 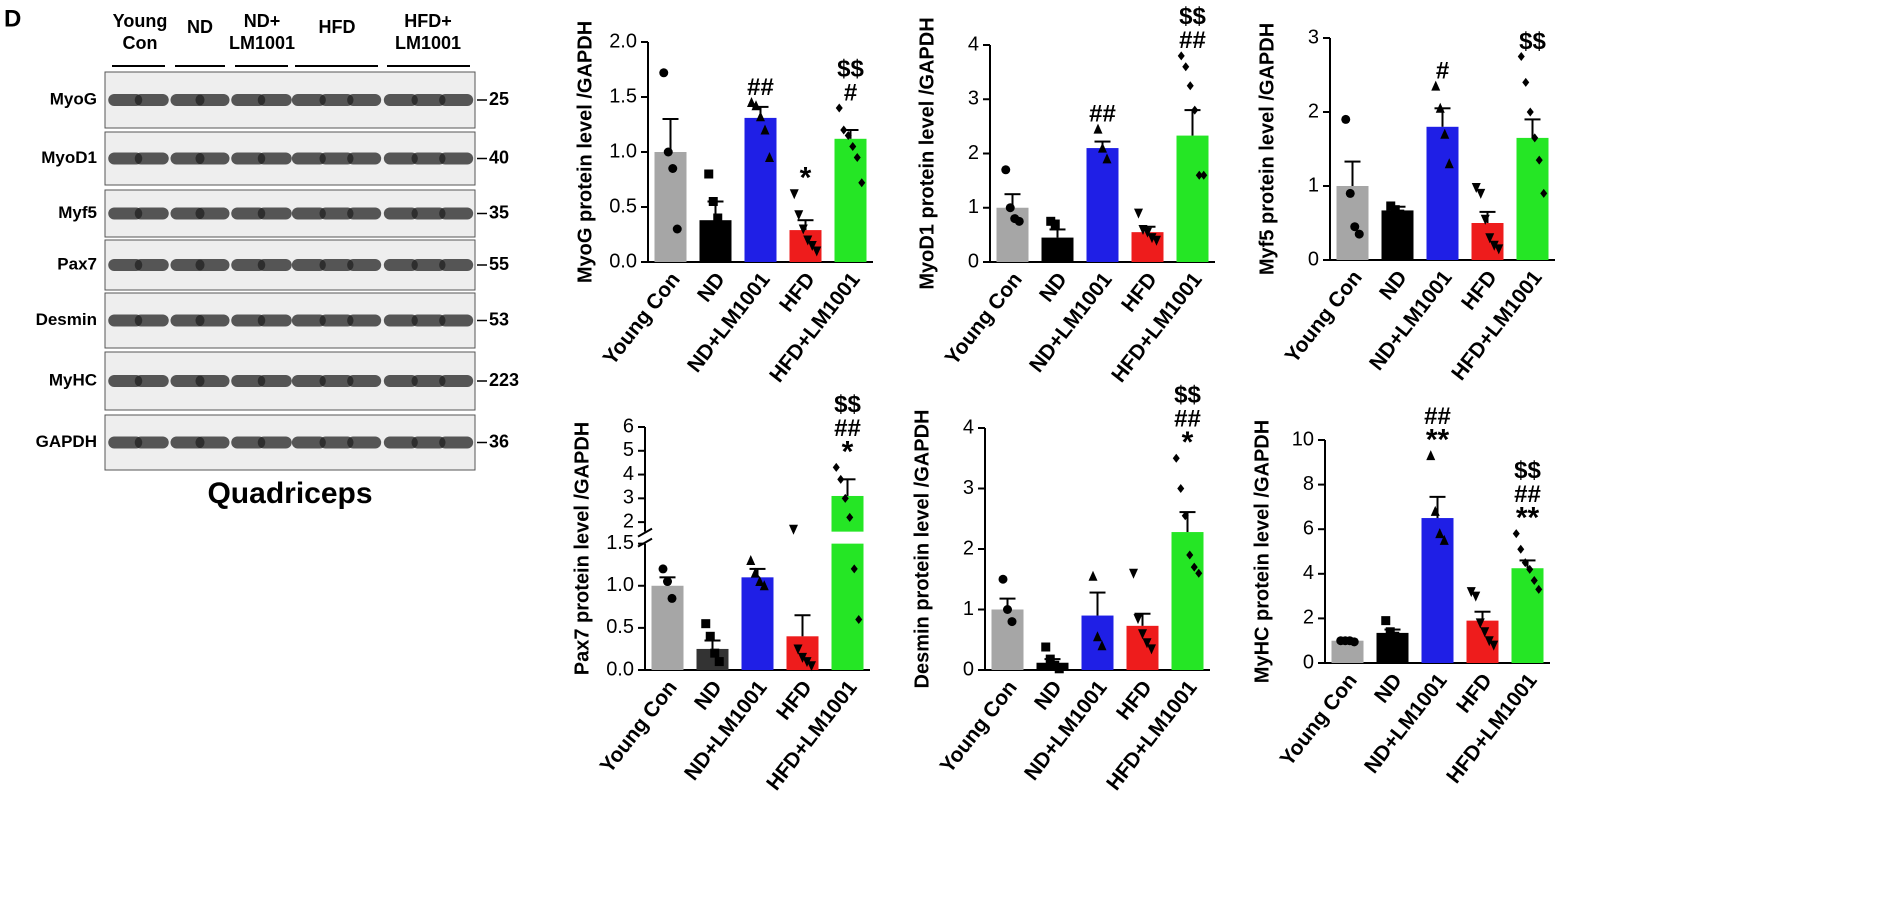 I want to click on kda-label: 40, so click(x=499, y=157).